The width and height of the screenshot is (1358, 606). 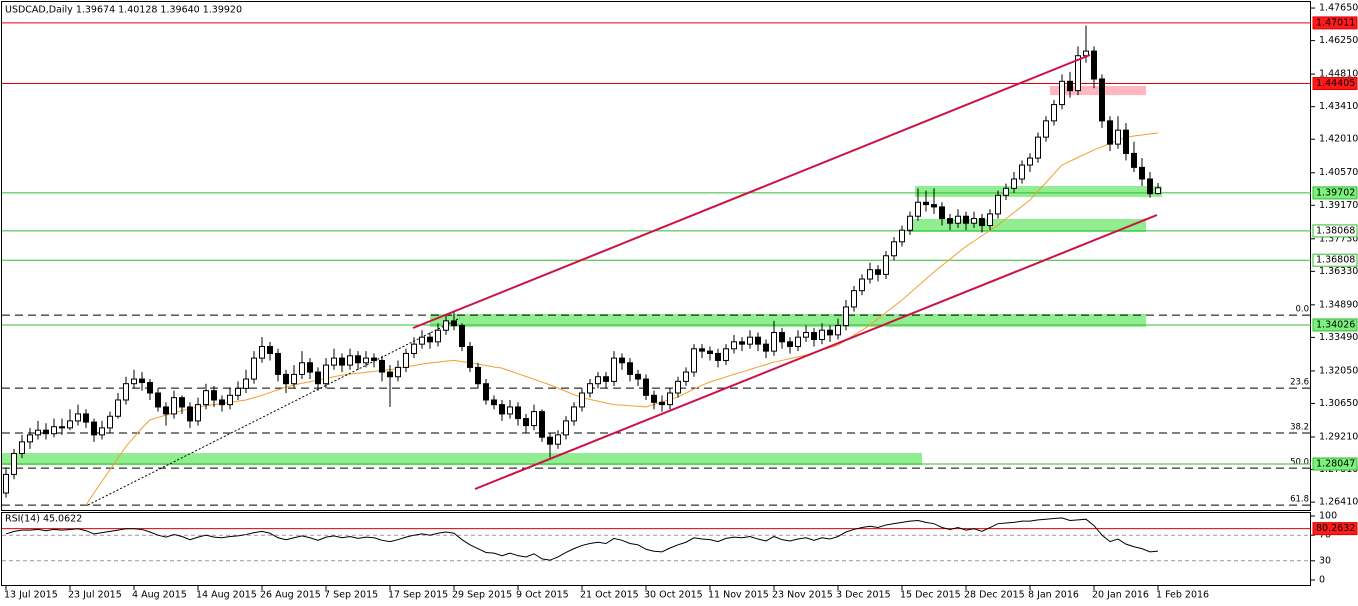 What do you see at coordinates (1338, 304) in the screenshot?
I see `y-tick-label: 1.34890` at bounding box center [1338, 304].